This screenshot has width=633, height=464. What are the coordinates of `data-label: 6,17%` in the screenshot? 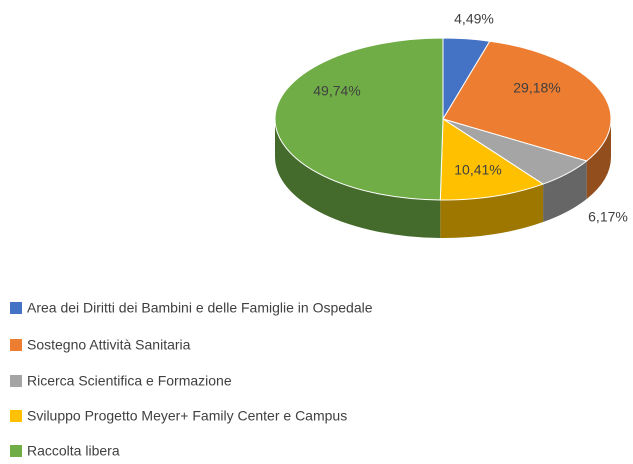 It's located at (608, 217).